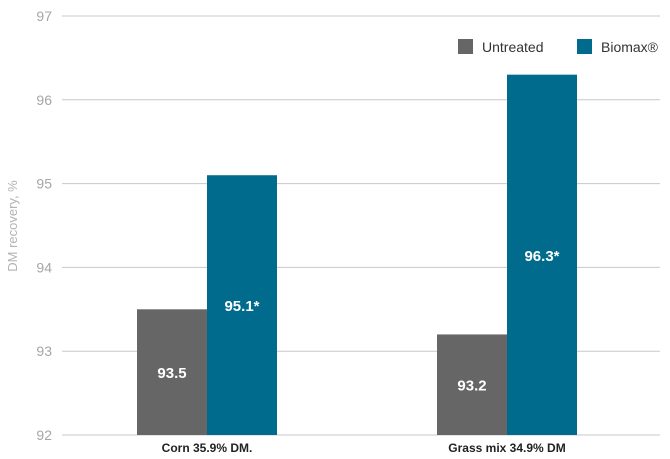  Describe the element at coordinates (44, 225) in the screenshot. I see `y-tick-labels: 92 93 94 95 96 97` at that location.